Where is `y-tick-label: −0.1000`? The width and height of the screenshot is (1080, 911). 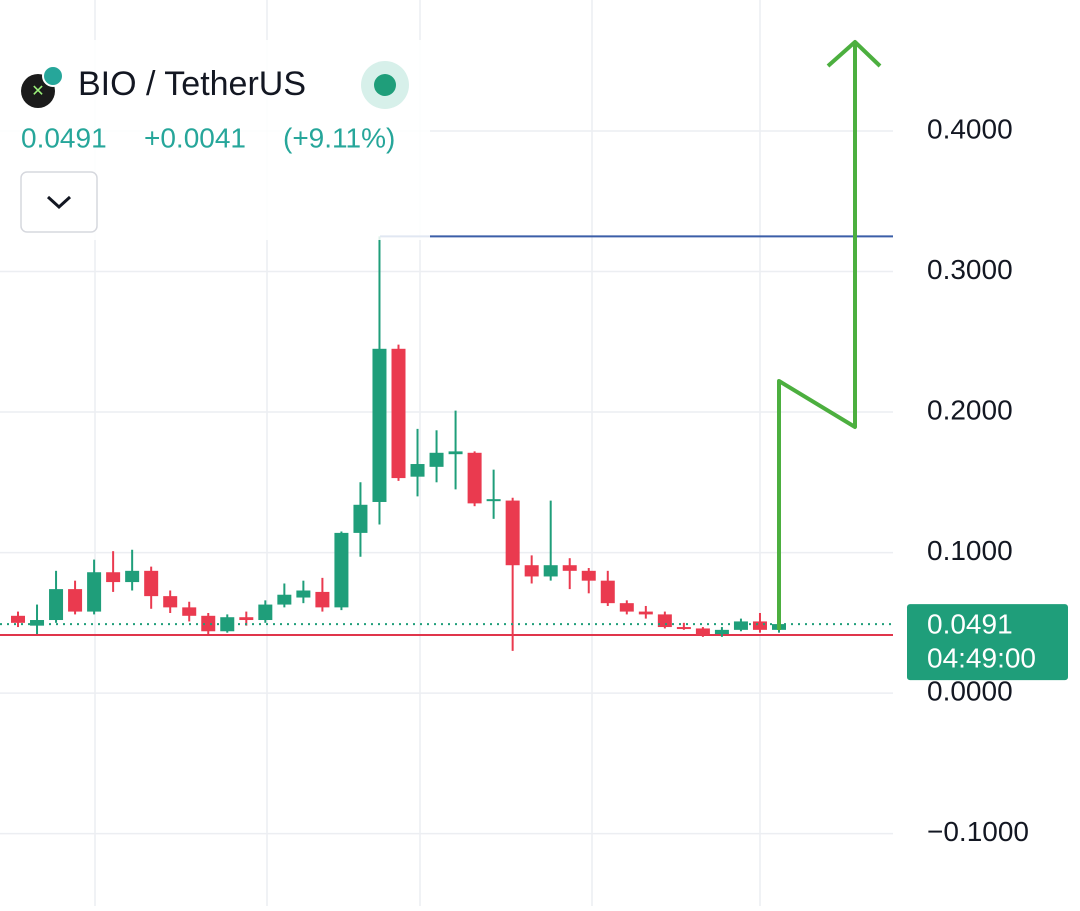
y-tick-label: −0.1000 is located at coordinates (978, 831).